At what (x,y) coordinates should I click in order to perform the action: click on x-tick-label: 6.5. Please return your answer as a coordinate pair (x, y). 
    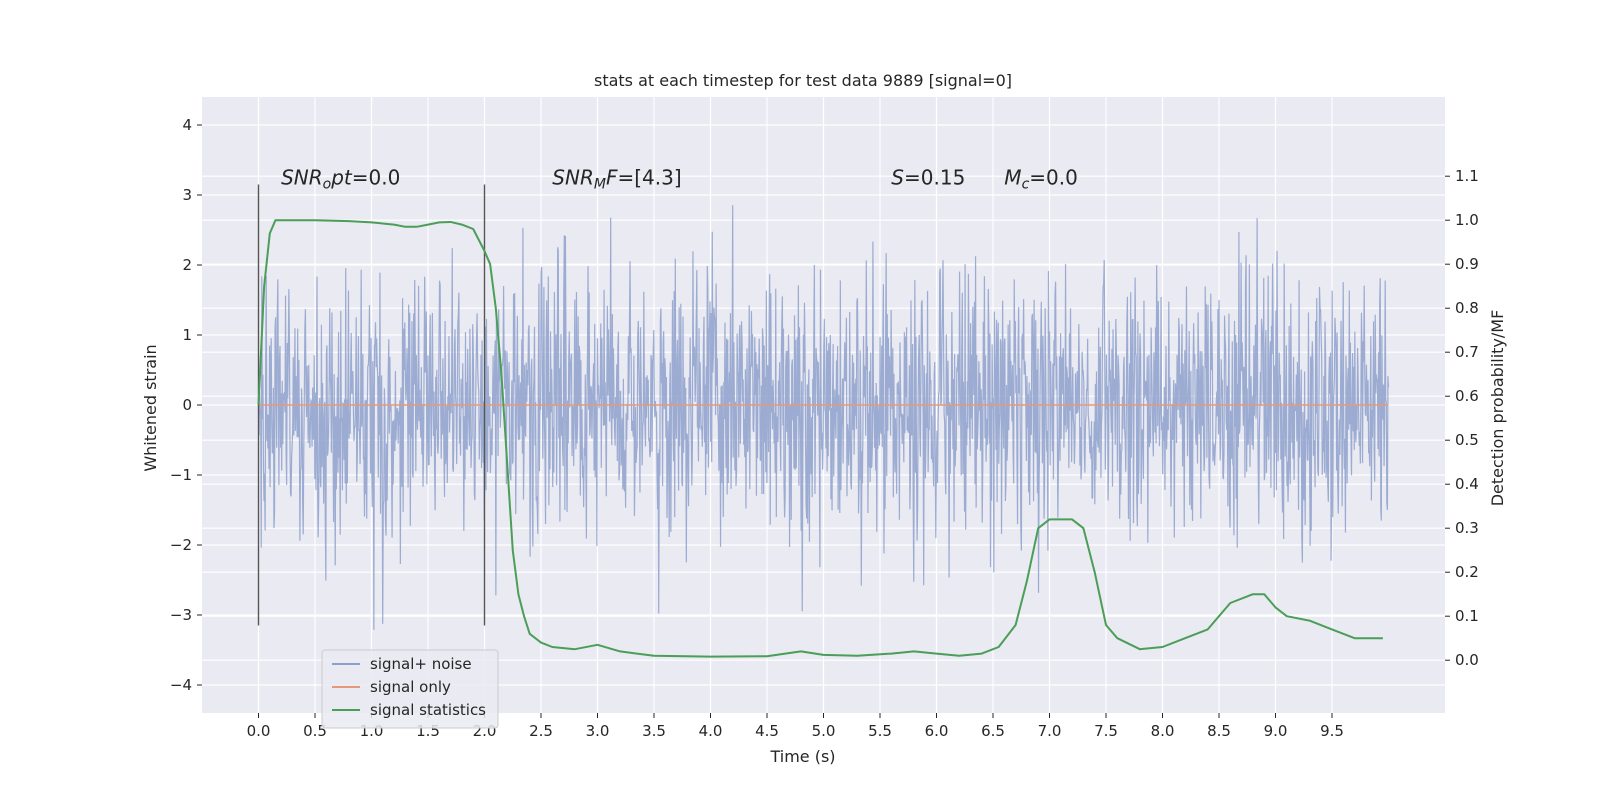
    Looking at the image, I should click on (993, 731).